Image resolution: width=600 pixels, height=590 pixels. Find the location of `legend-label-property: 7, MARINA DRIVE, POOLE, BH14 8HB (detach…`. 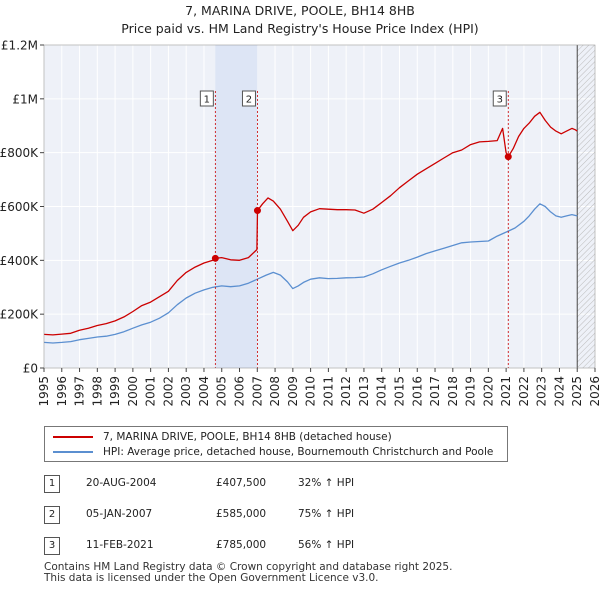

legend-label-property: 7, MARINA DRIVE, POOLE, BH14 8HB (detach… is located at coordinates (247, 437).